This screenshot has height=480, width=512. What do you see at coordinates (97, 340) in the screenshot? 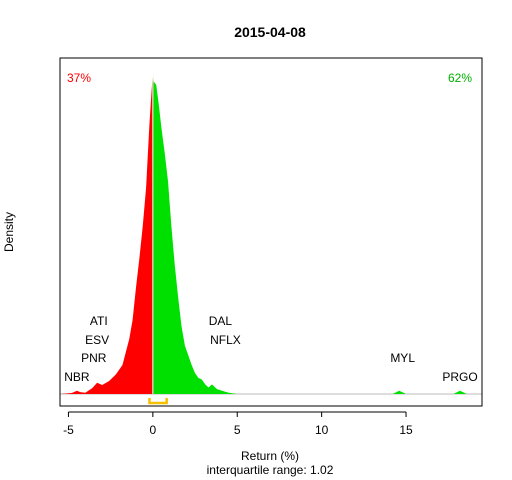
I see `annotation-esv: ESV` at bounding box center [97, 340].